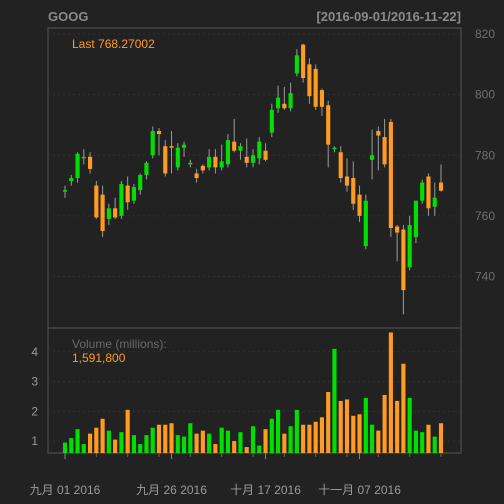  What do you see at coordinates (265, 490) in the screenshot?
I see `x-tick-label: 十月 17 2016` at bounding box center [265, 490].